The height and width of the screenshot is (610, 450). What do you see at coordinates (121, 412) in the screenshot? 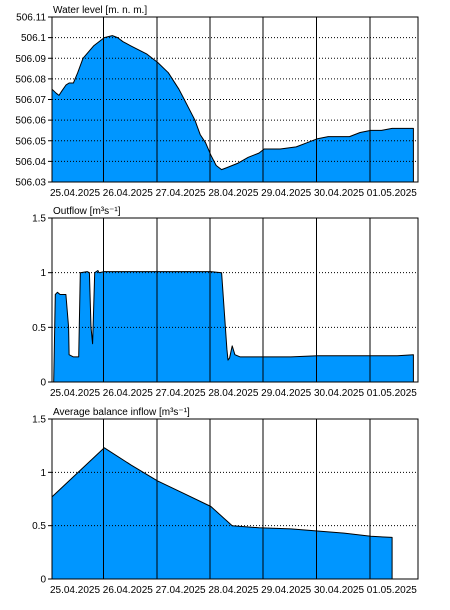
I see `chart-title: Average balance inflow [m³s⁻¹]` at bounding box center [121, 412].